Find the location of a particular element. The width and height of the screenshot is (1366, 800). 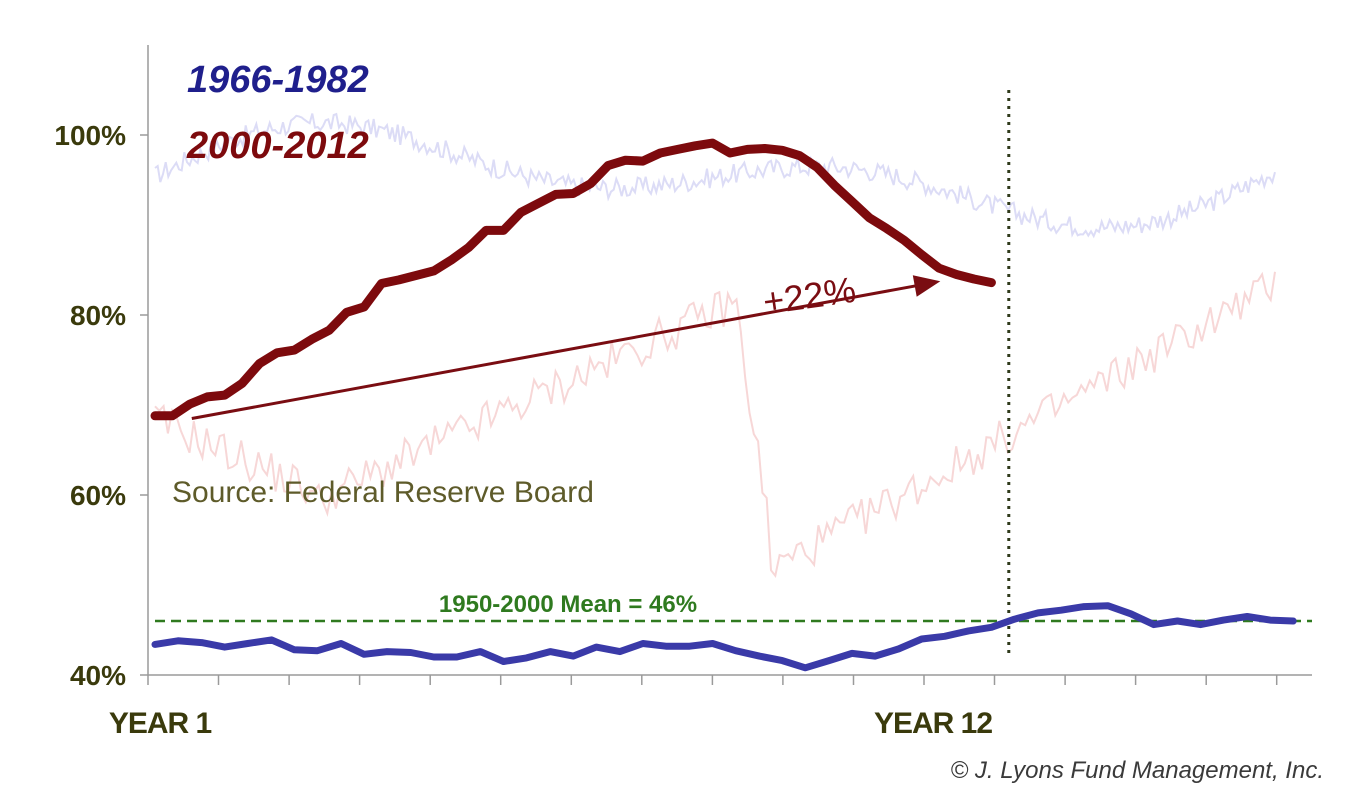

x-label-year-12: YEAR 12 is located at coordinates (933, 723).